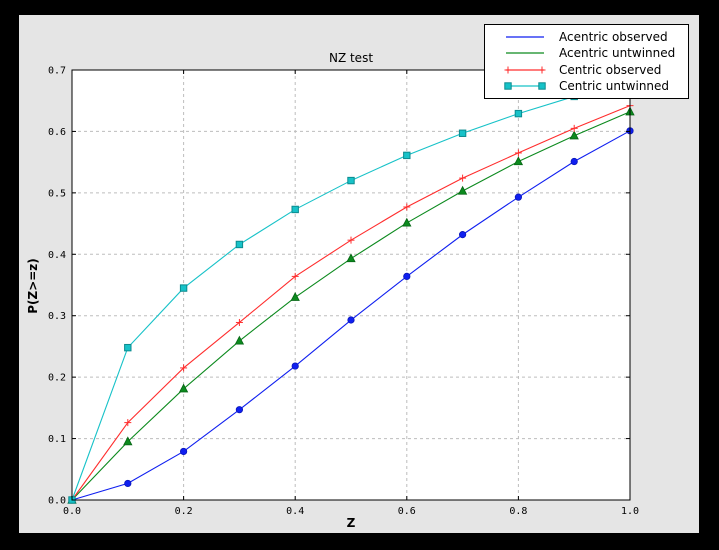 The width and height of the screenshot is (719, 550). I want to click on legend-item: Acentric observed, so click(593, 37).